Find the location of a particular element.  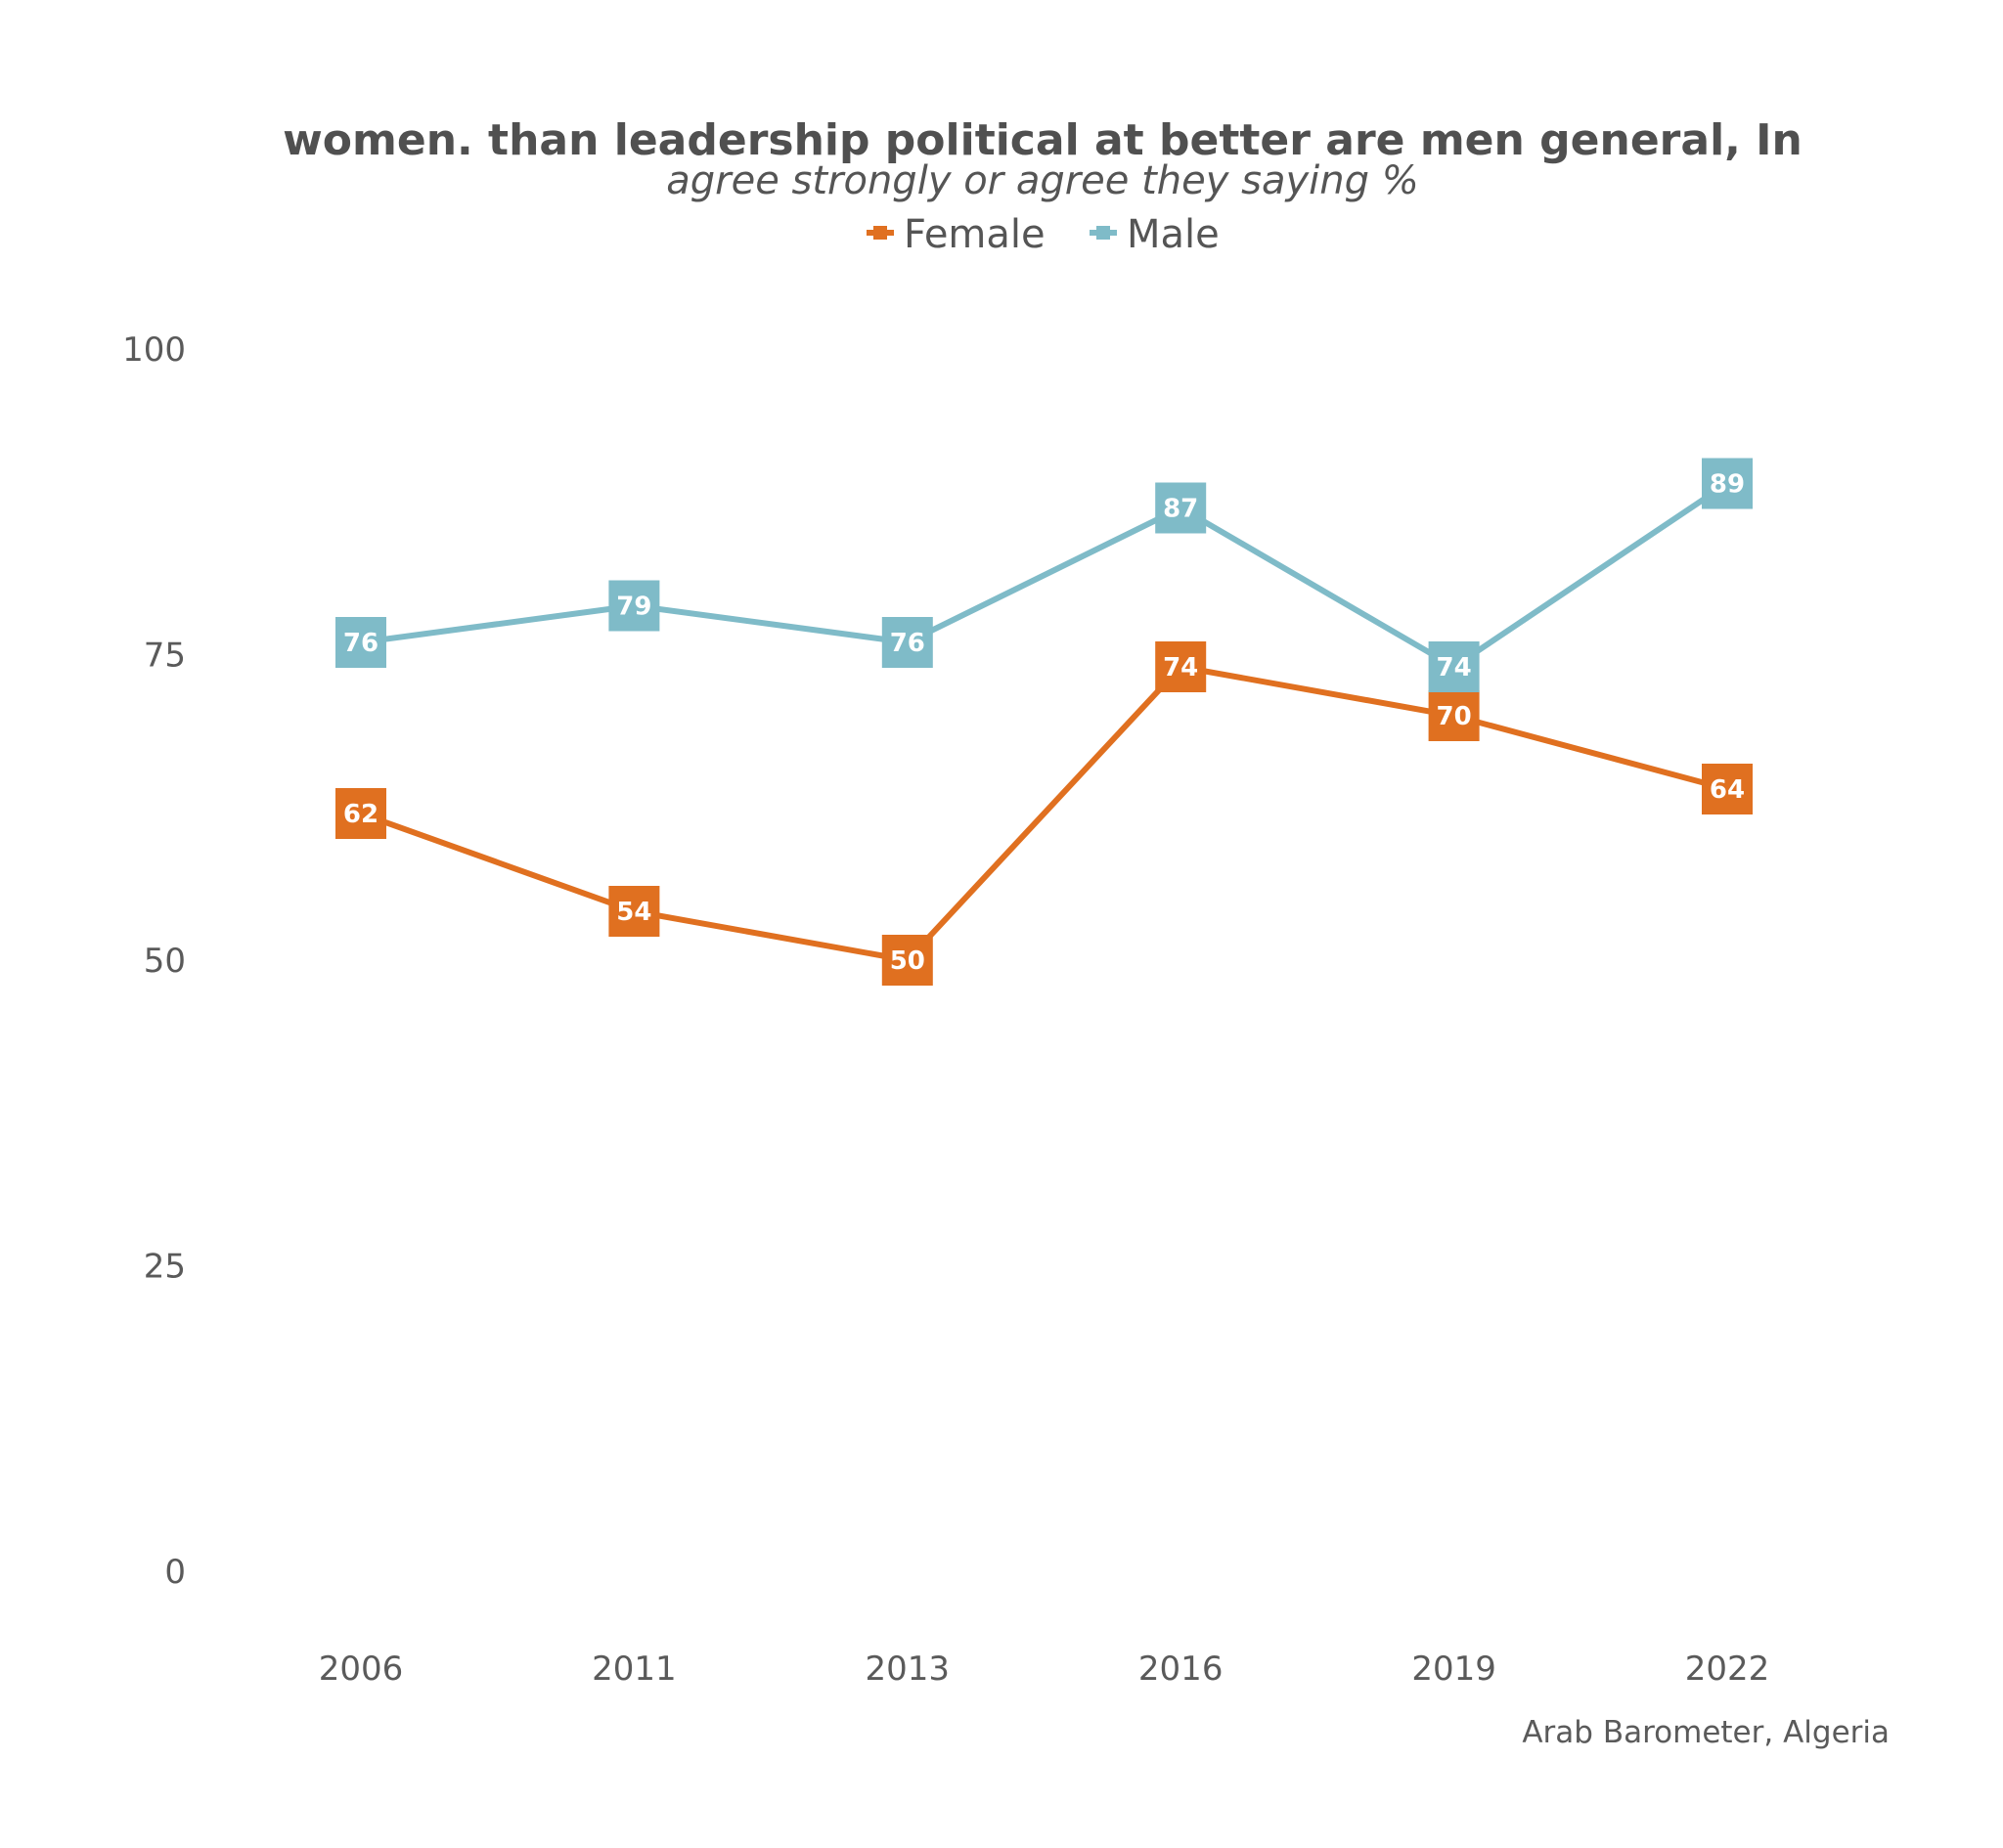

series-female: 62 54 50 74 70 64 is located at coordinates (1044, 813).